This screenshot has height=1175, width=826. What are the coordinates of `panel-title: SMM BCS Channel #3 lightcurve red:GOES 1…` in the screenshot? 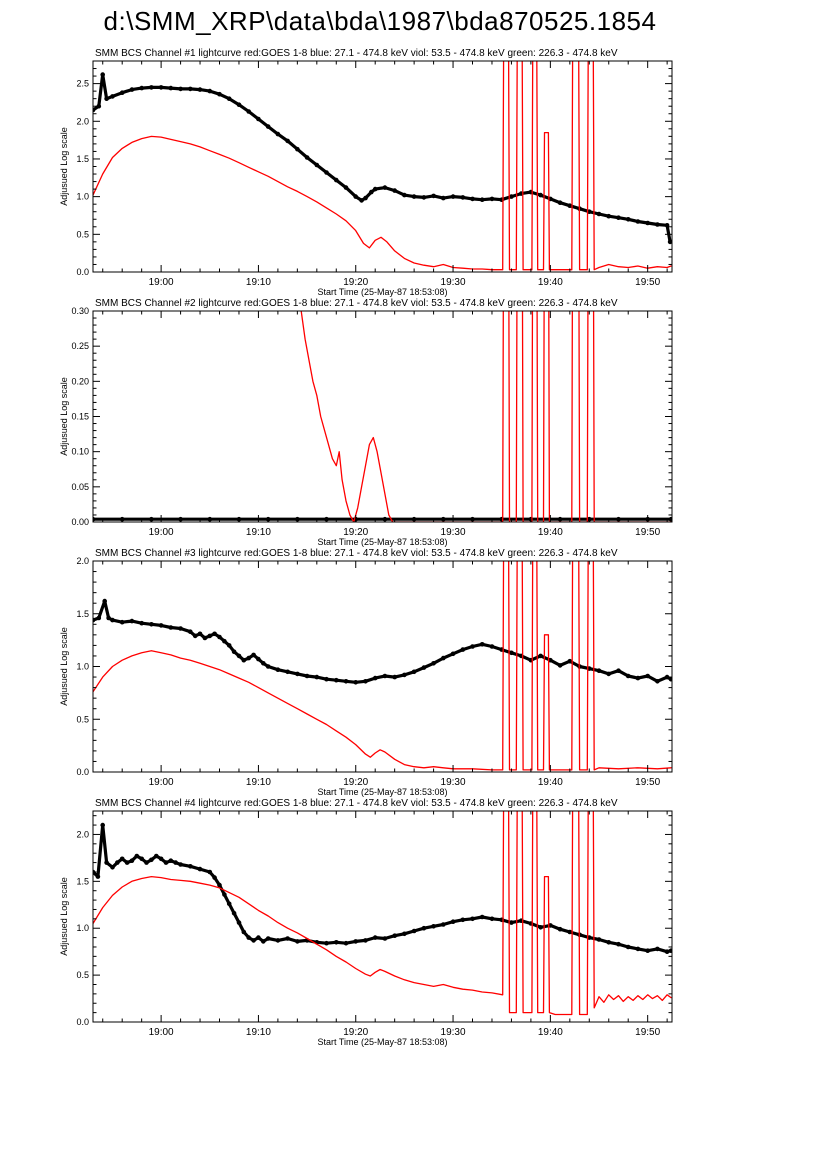 It's located at (356, 553).